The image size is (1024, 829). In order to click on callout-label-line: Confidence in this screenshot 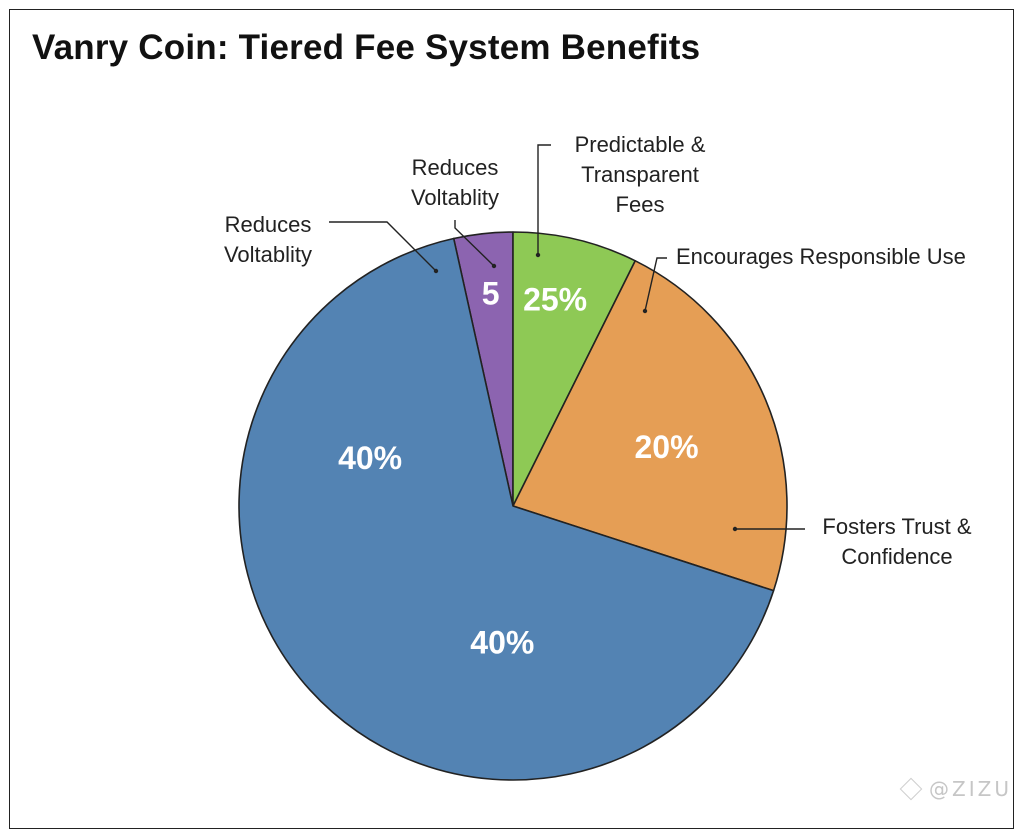, I will do `click(896, 556)`.